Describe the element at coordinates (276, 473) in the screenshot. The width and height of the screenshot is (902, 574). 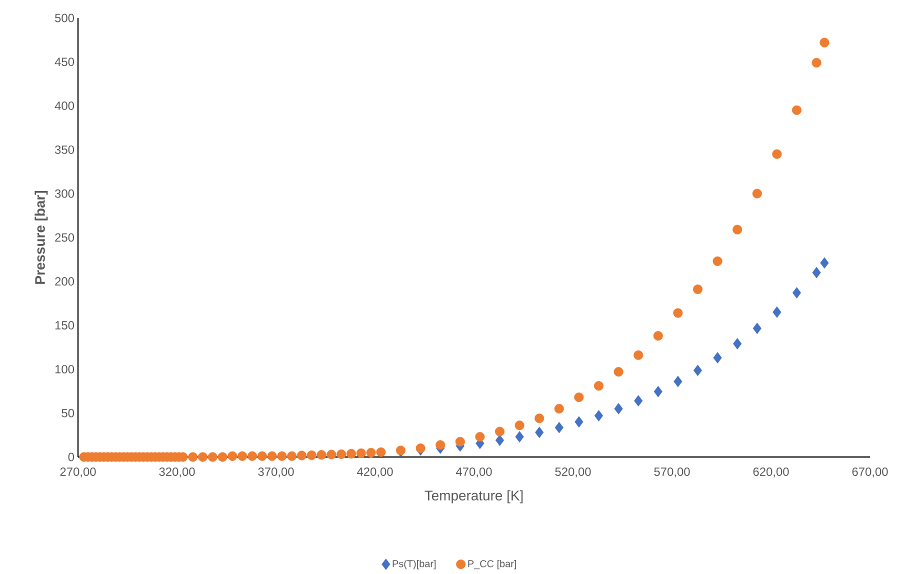
I see `x-tick-label: 370,00` at that location.